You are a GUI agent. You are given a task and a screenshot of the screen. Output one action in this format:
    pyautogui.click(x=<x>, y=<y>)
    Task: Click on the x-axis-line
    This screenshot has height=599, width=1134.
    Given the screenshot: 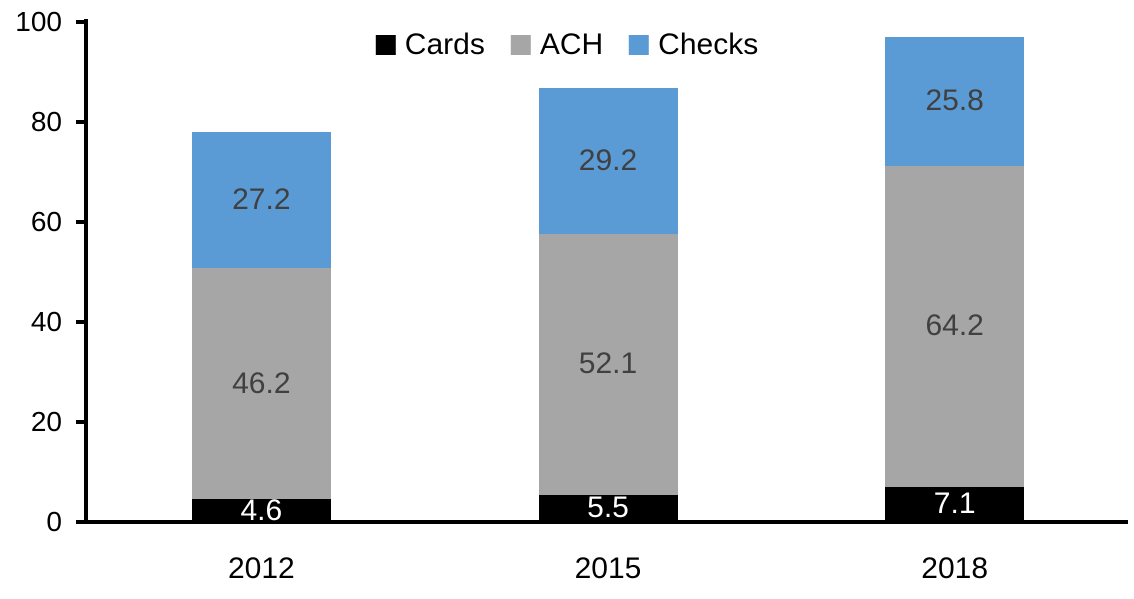 What is the action you would take?
    pyautogui.click(x=606, y=522)
    